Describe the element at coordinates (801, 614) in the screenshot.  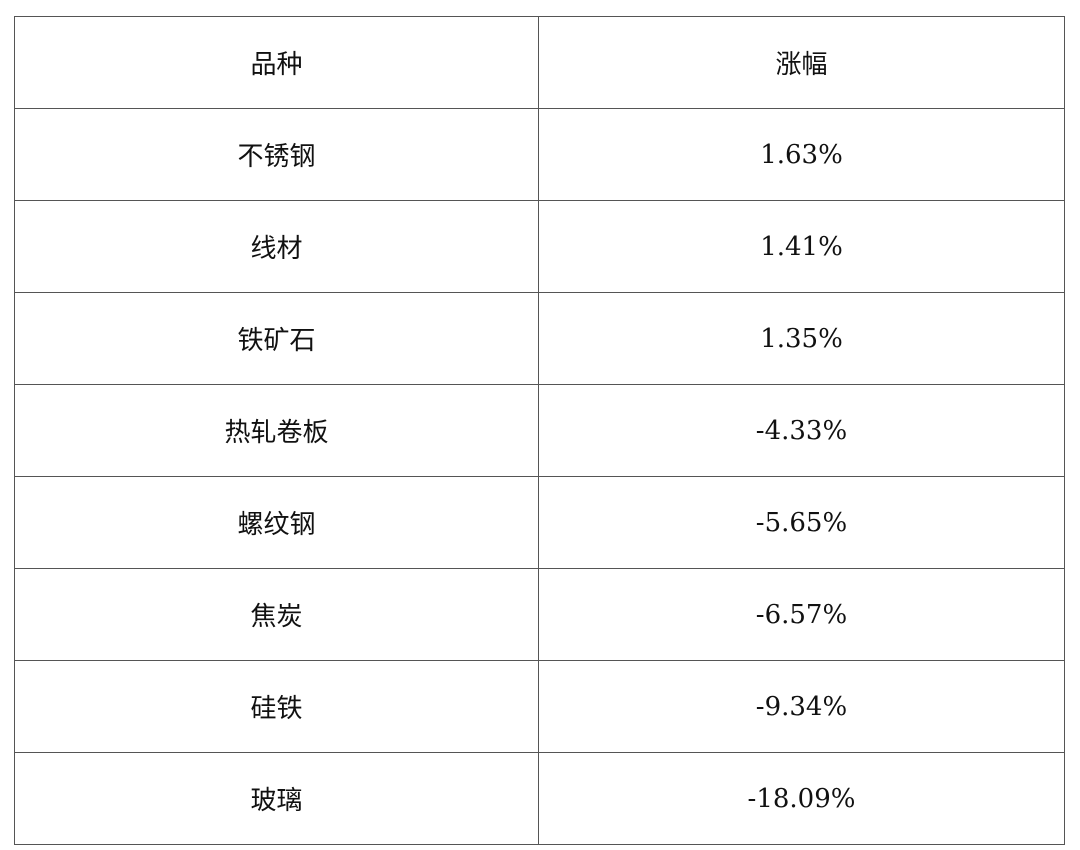
I see `change-cell: -6.57%` at that location.